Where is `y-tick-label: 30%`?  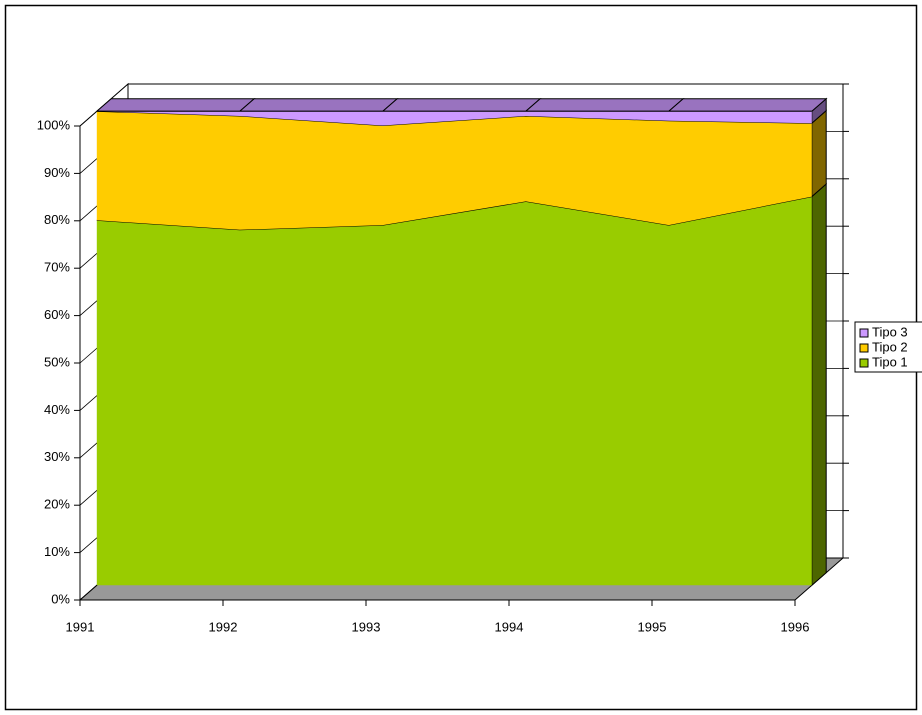 y-tick-label: 30% is located at coordinates (57, 456).